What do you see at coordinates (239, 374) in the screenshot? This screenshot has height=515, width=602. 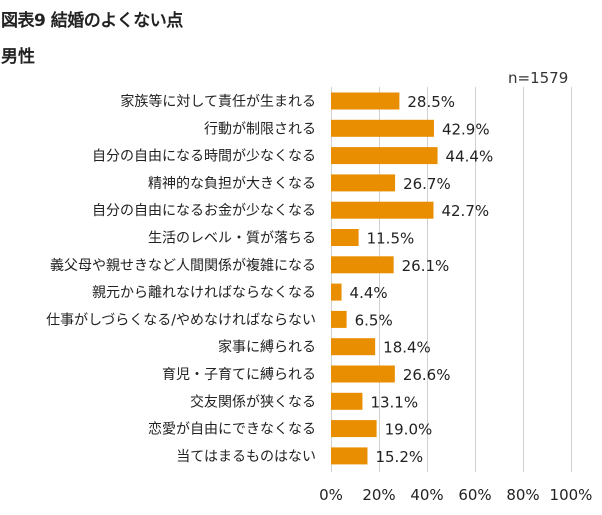 I see `category-label: 育児・子育てに縛られる` at bounding box center [239, 374].